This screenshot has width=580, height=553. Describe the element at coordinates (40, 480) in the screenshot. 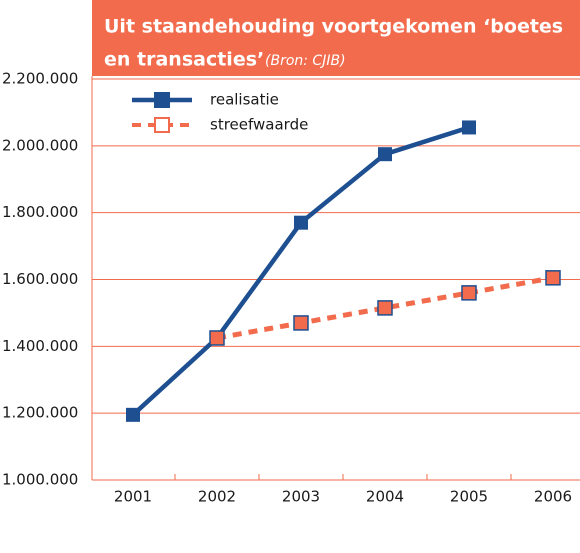

I see `y-tick-label: 1.000.000` at that location.